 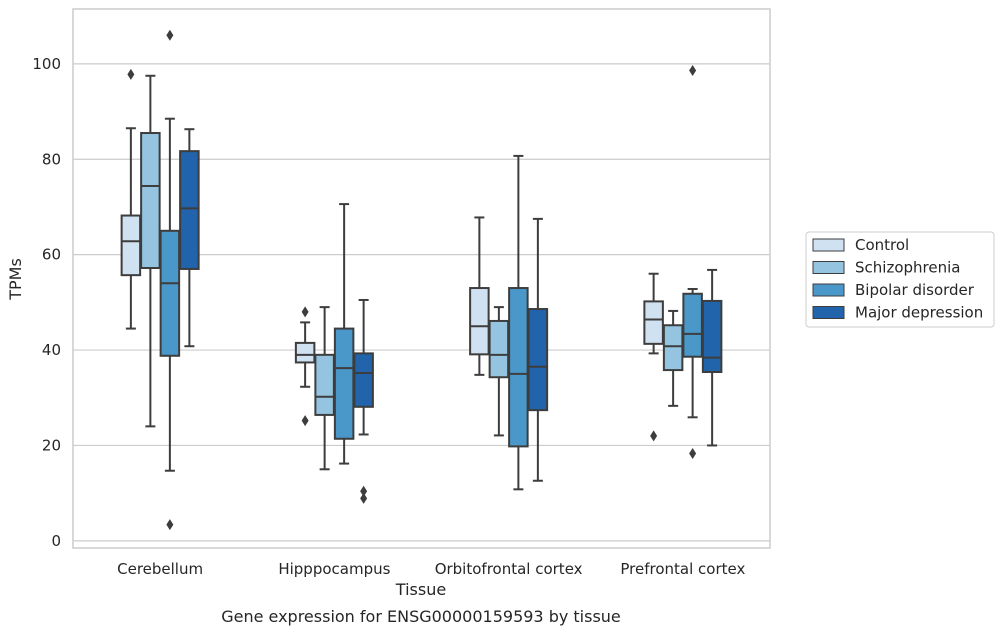 I want to click on x-tick-label: Prefrontal cortex, so click(x=682, y=569).